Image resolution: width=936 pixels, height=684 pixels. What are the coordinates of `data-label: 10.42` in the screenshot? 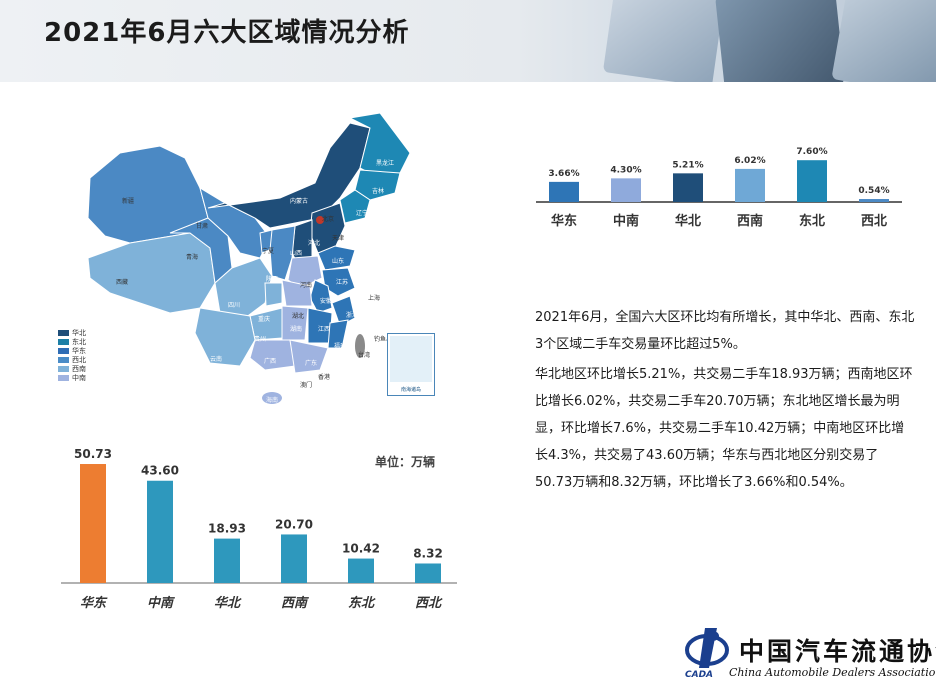 It's located at (361, 549).